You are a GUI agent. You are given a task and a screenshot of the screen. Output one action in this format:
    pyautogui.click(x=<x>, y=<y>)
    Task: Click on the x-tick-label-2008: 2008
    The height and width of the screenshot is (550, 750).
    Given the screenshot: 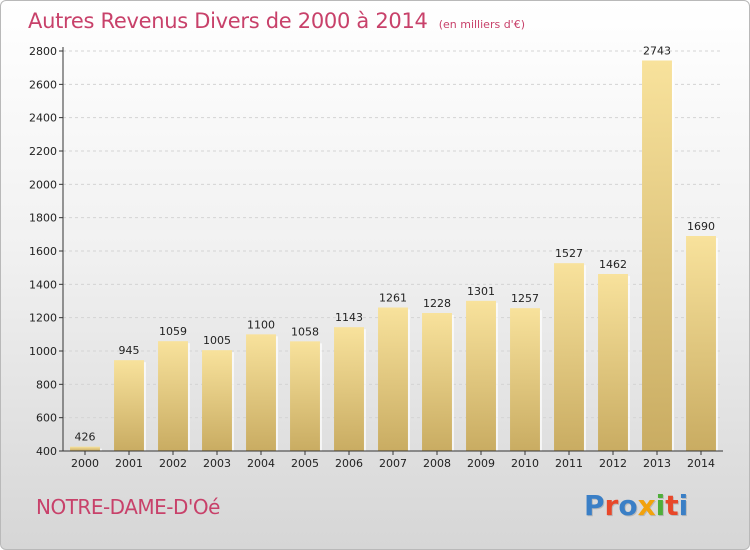 What is the action you would take?
    pyautogui.click(x=437, y=463)
    